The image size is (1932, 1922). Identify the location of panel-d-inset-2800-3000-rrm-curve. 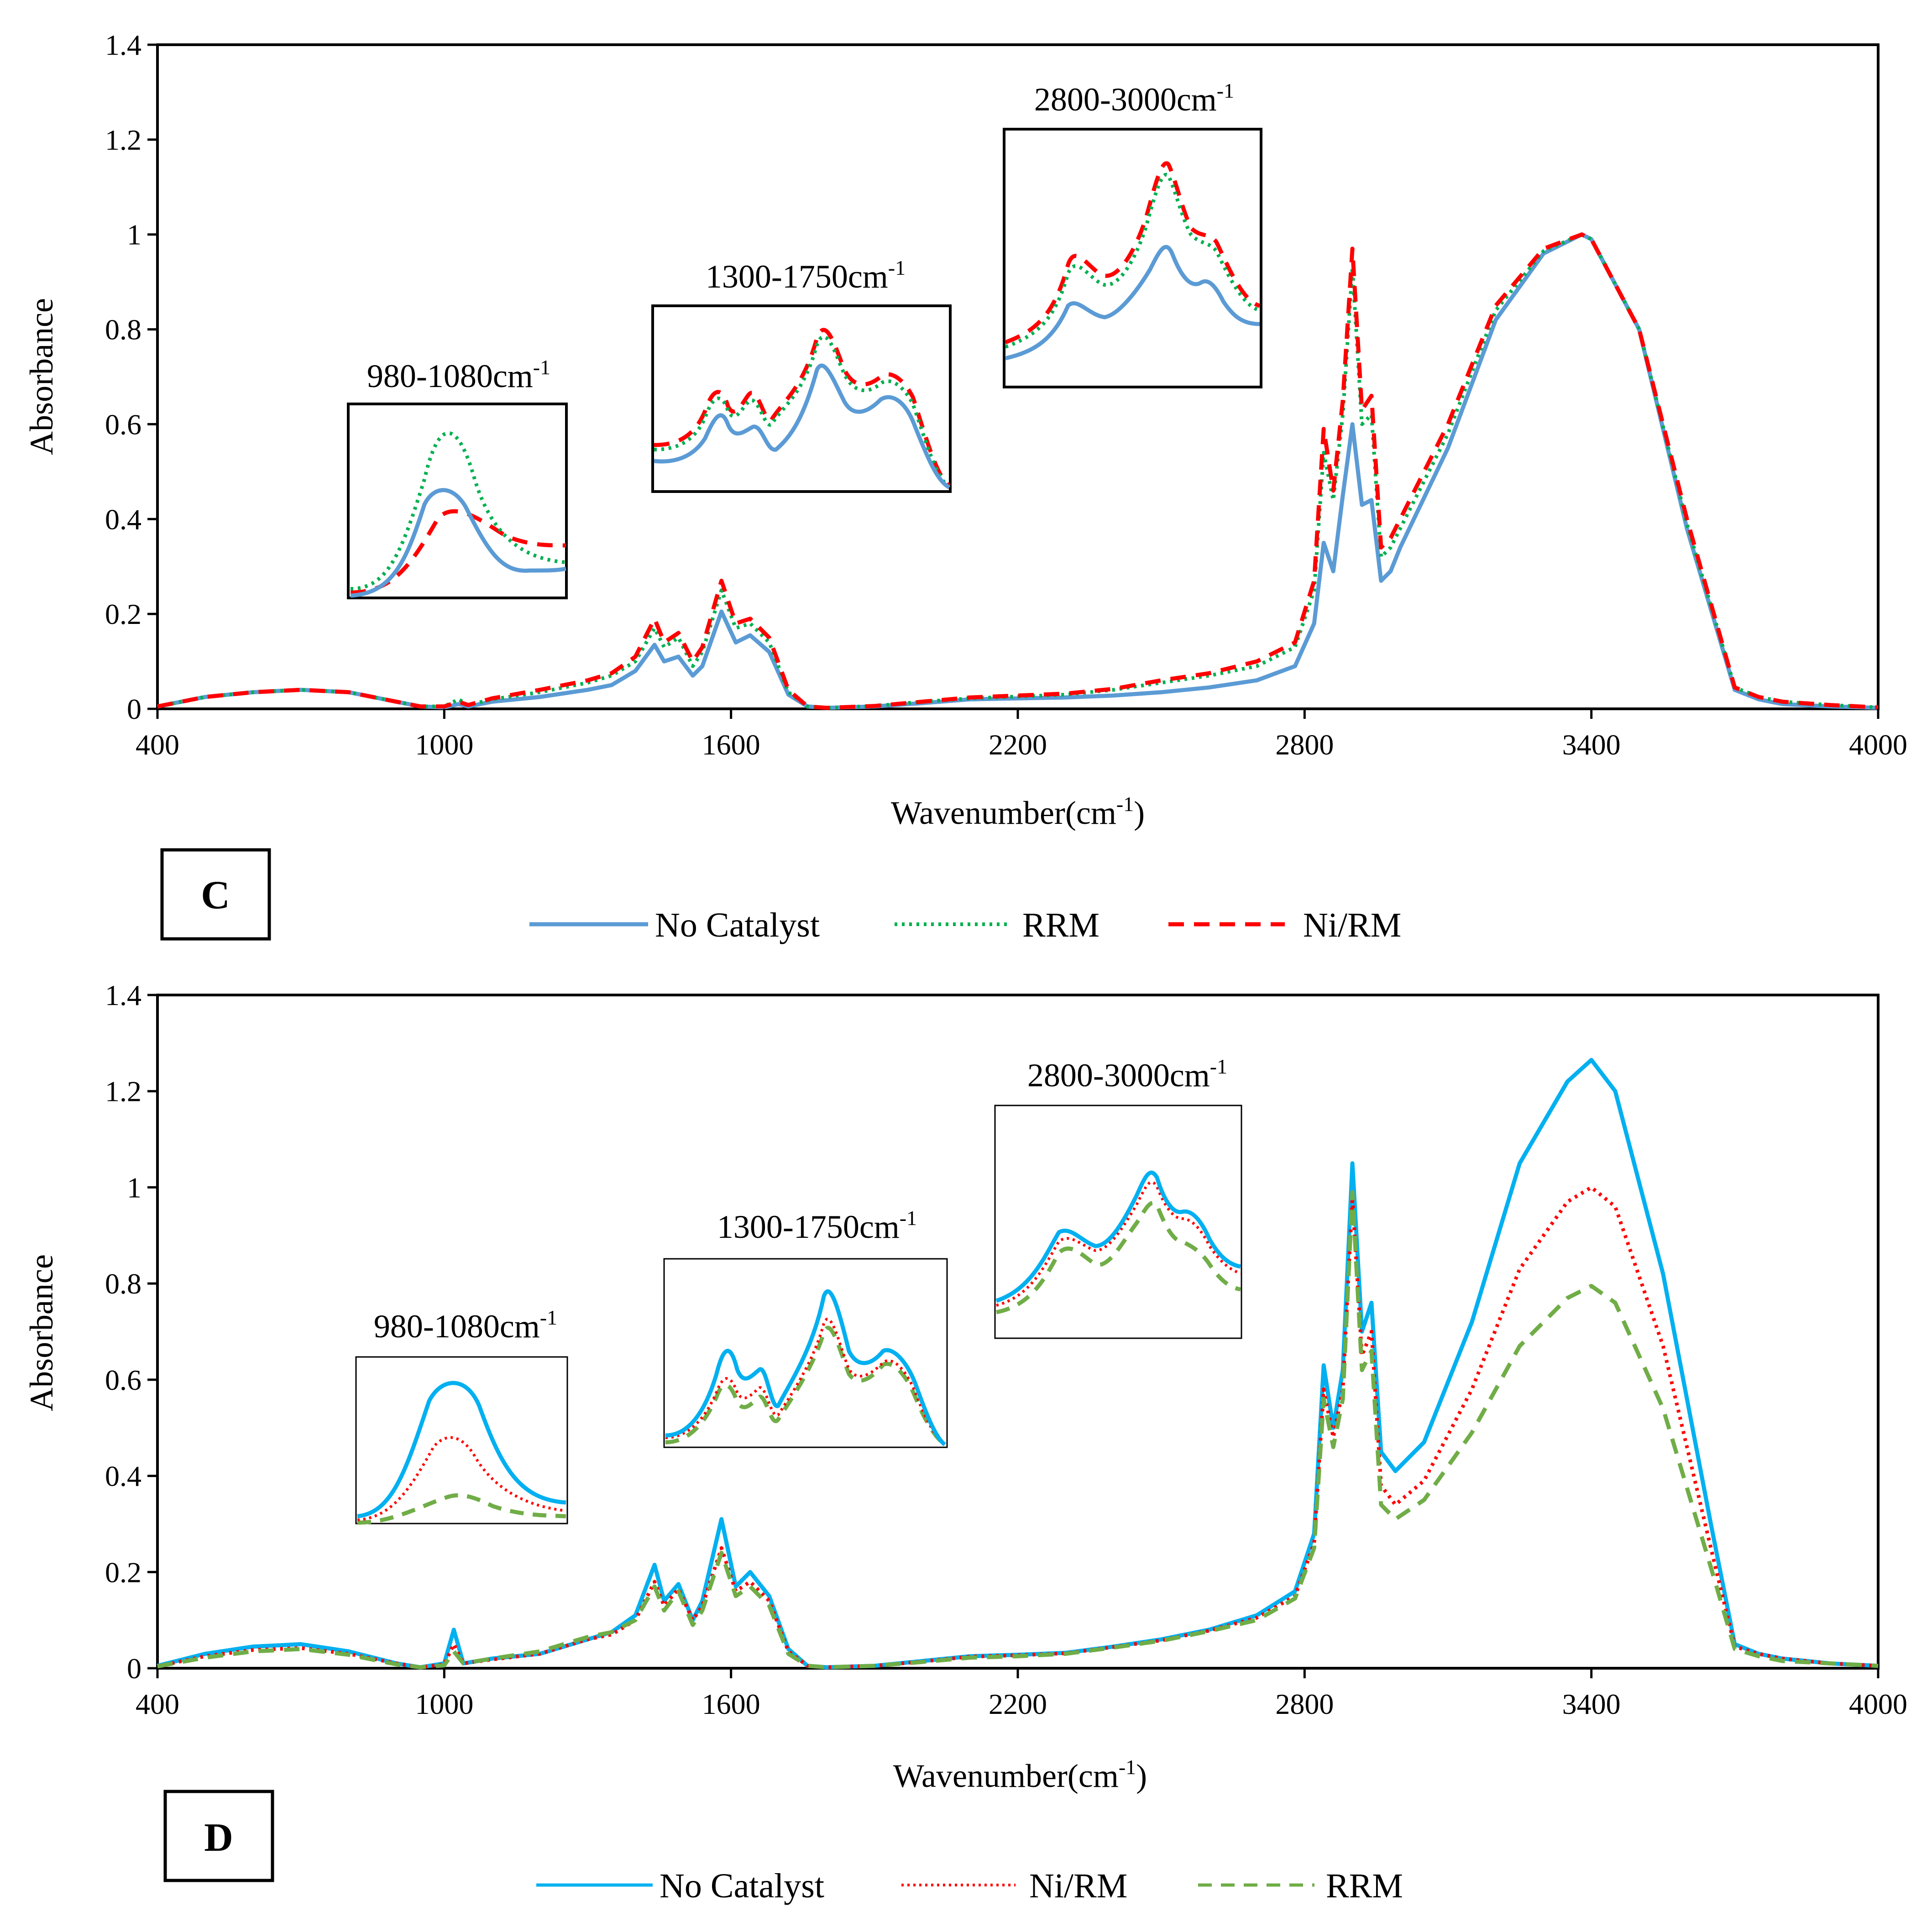
(1119, 1258).